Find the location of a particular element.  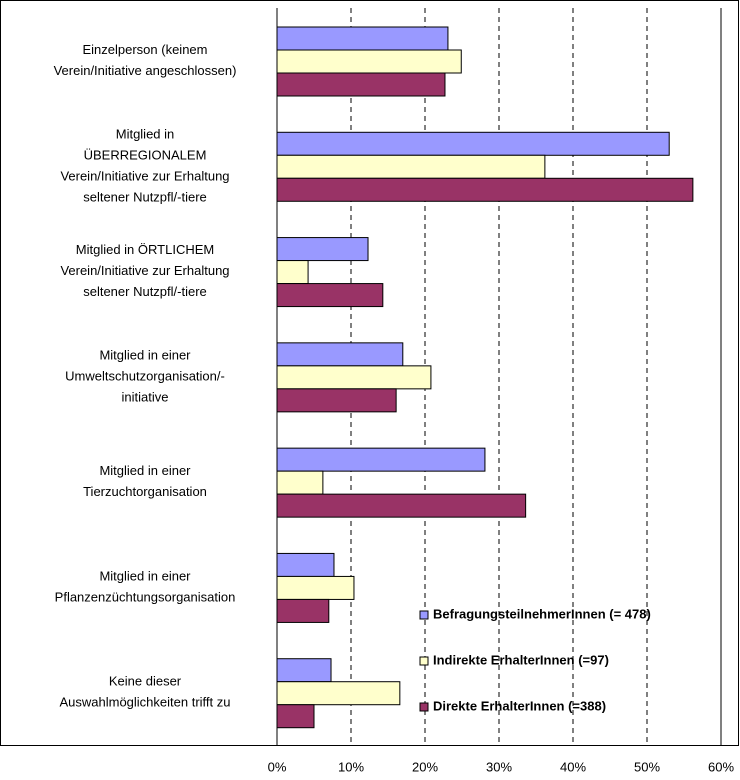

x-tick-label: 10% is located at coordinates (351, 766).